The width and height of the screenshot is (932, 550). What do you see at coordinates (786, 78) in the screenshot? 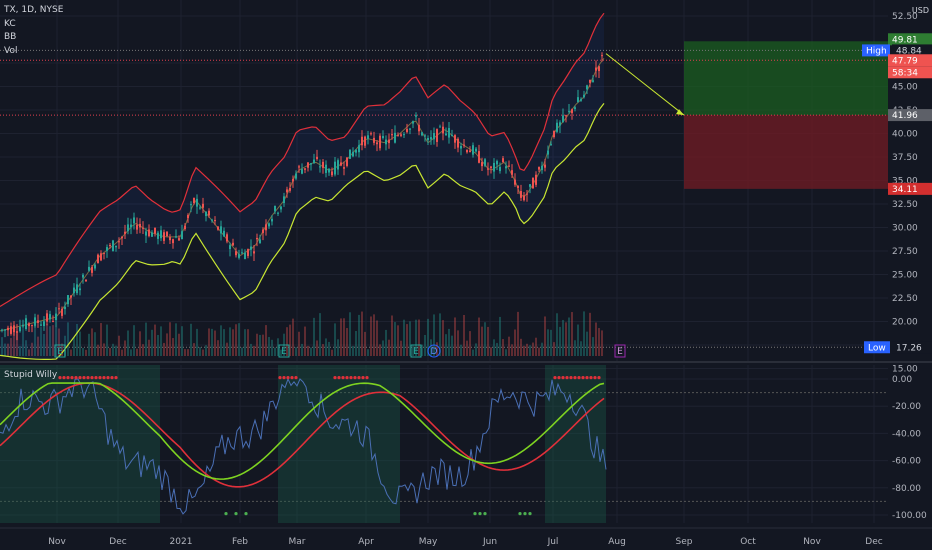
I see `target-zone` at bounding box center [786, 78].